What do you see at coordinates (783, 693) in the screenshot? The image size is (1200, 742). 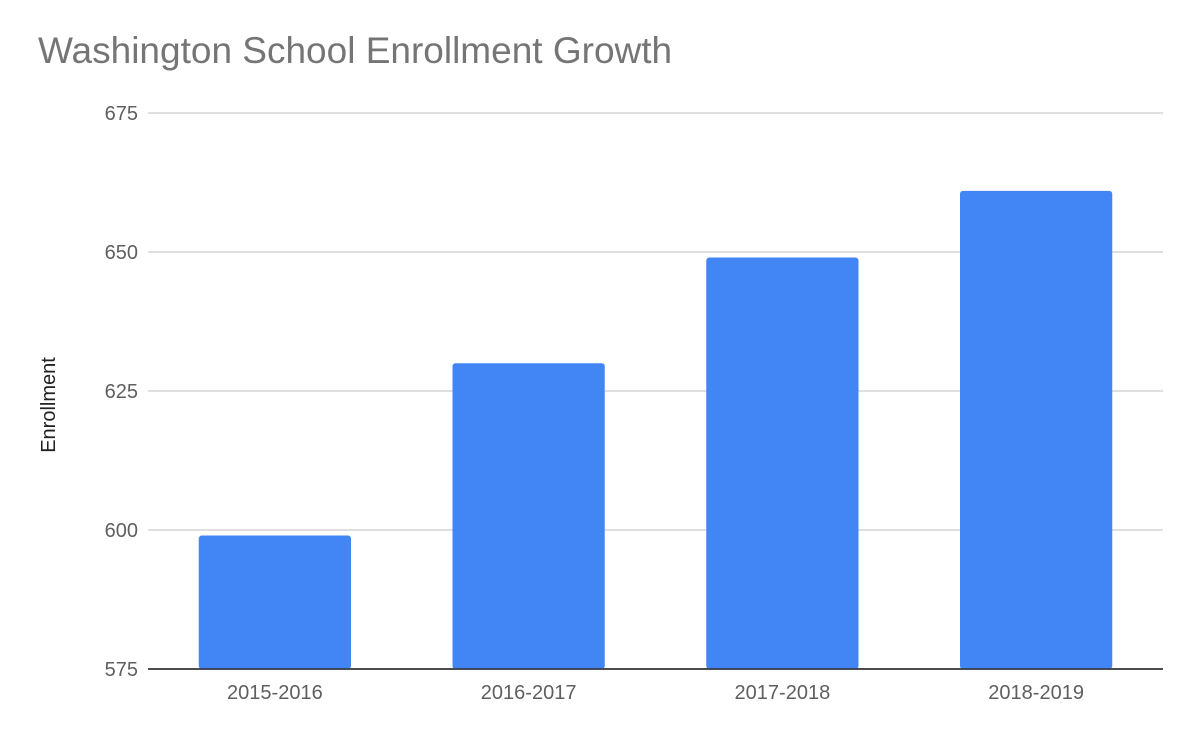 I see `x-tick-label: 2017-2018` at bounding box center [783, 693].